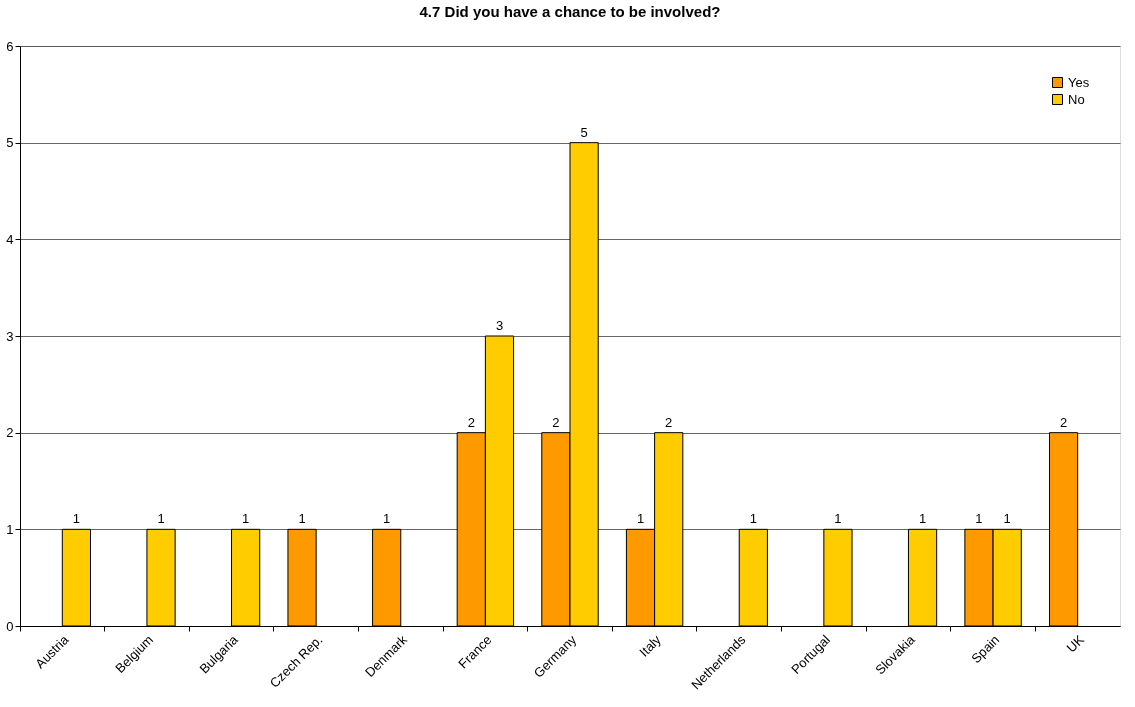 This screenshot has height=707, width=1135. I want to click on legend-label: No, so click(1076, 99).